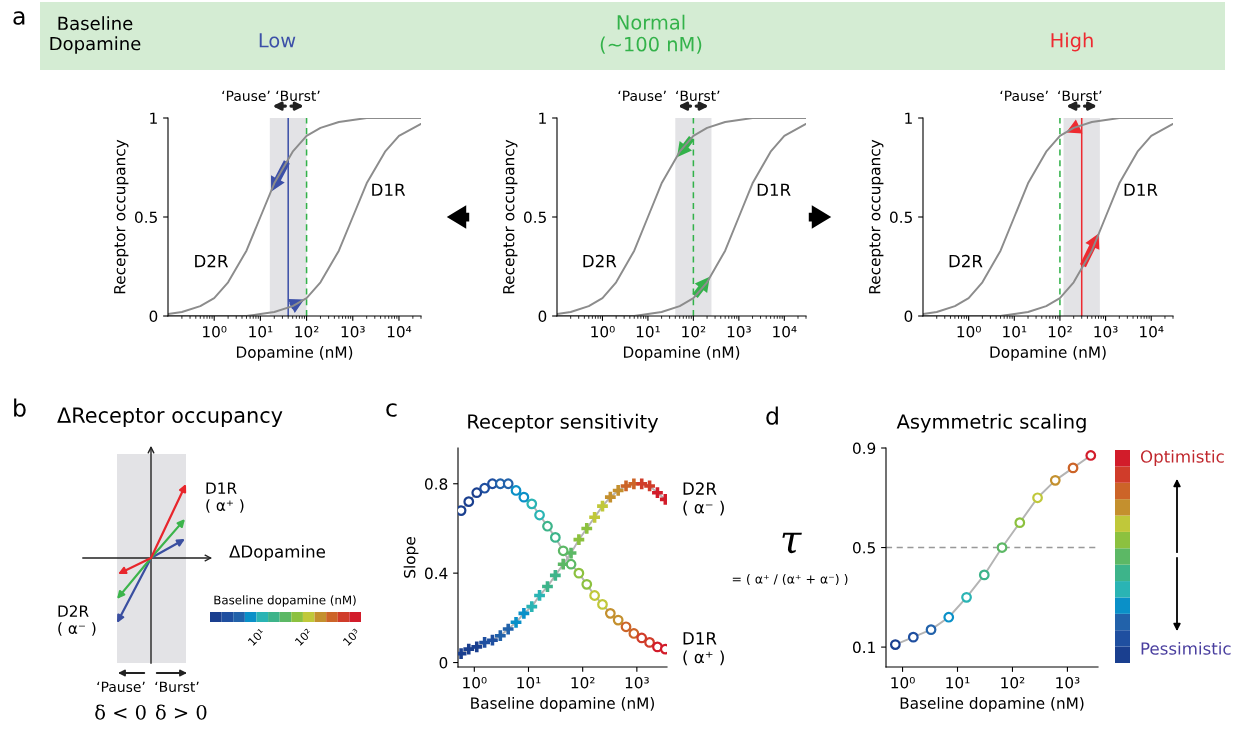 This screenshot has height=730, width=1237. I want to click on chart-title: Asymmetric scaling, so click(991, 423).